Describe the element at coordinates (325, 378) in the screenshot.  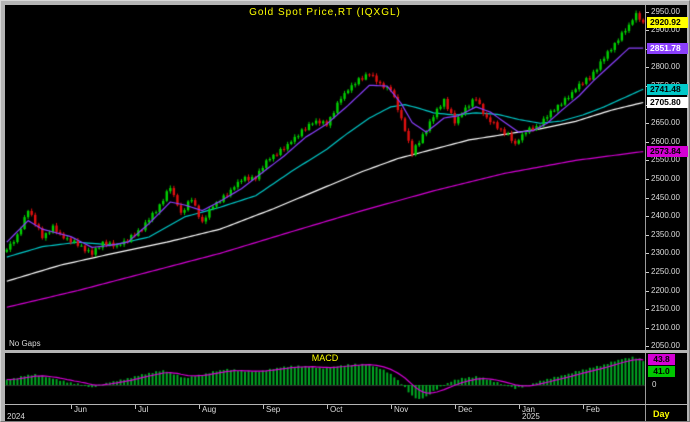
I see `macd-chart-canvas` at that location.